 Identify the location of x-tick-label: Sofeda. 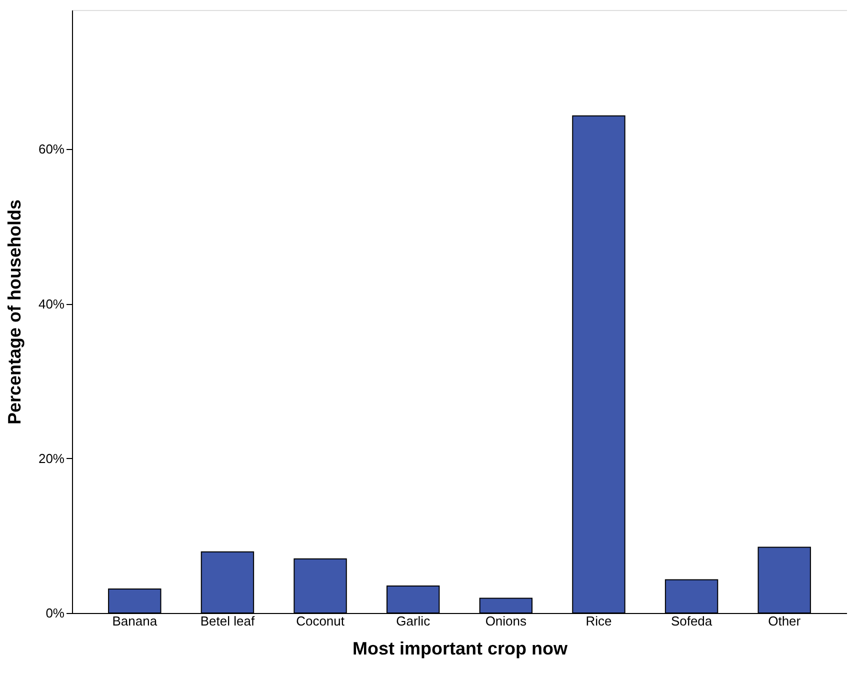
(691, 621).